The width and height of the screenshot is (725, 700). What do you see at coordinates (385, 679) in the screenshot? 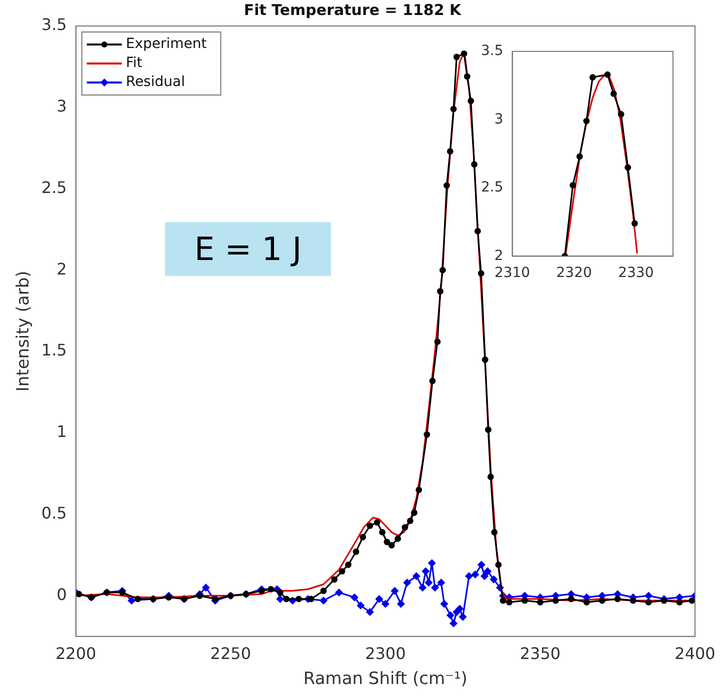
I see `x-axis-title: Raman Shift (cm⁻¹)` at bounding box center [385, 679].